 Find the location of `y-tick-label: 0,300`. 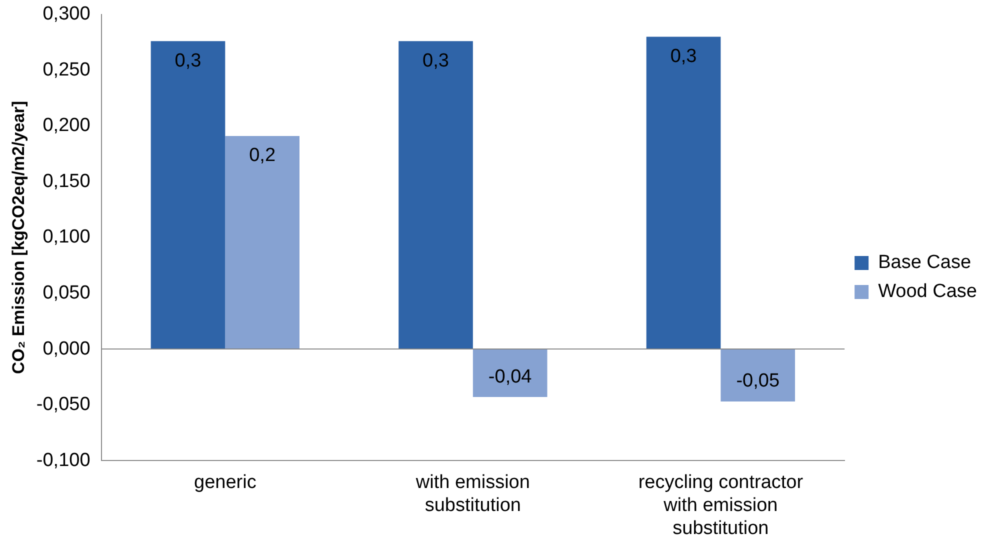

y-tick-label: 0,300 is located at coordinates (66, 14).